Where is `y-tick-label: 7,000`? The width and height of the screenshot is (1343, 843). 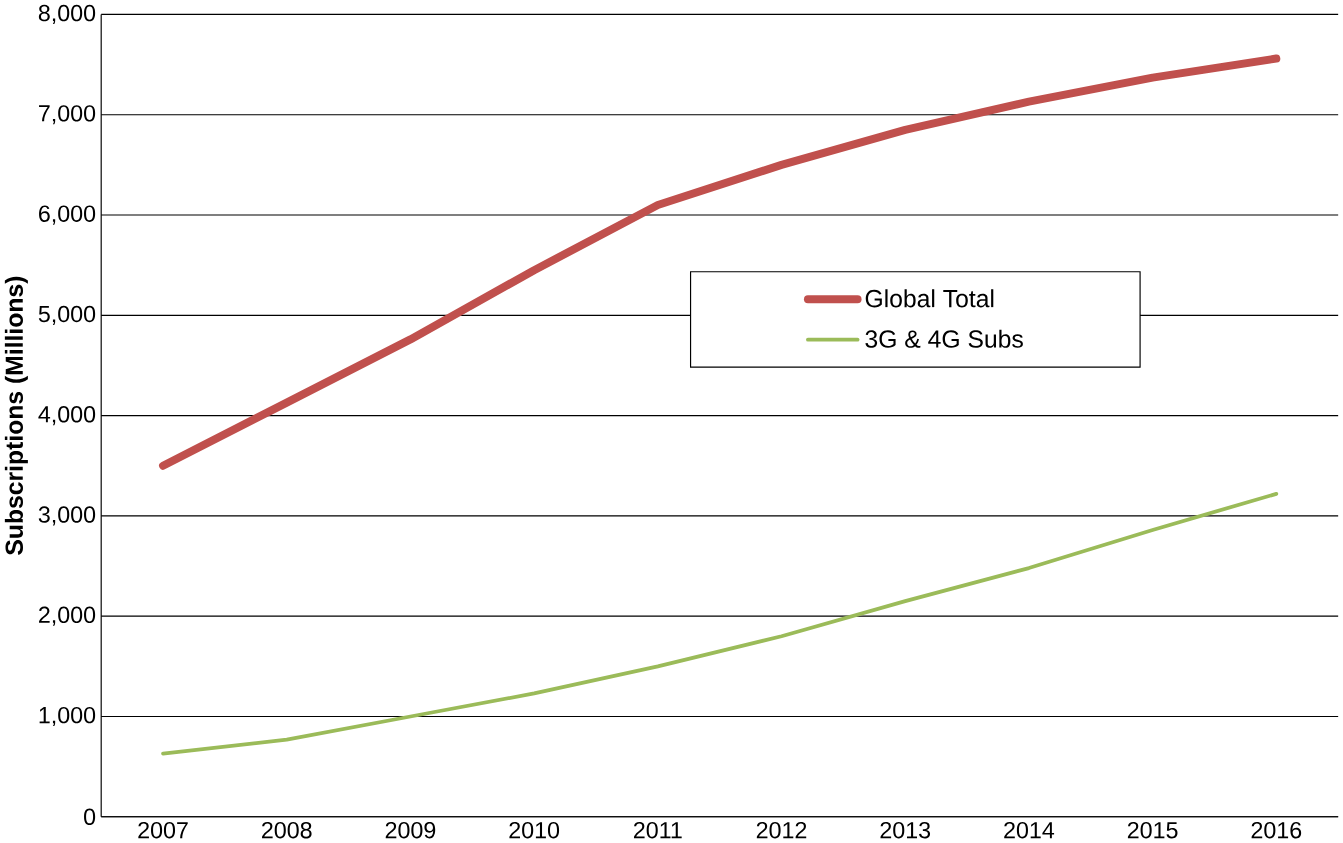 y-tick-label: 7,000 is located at coordinates (67, 115).